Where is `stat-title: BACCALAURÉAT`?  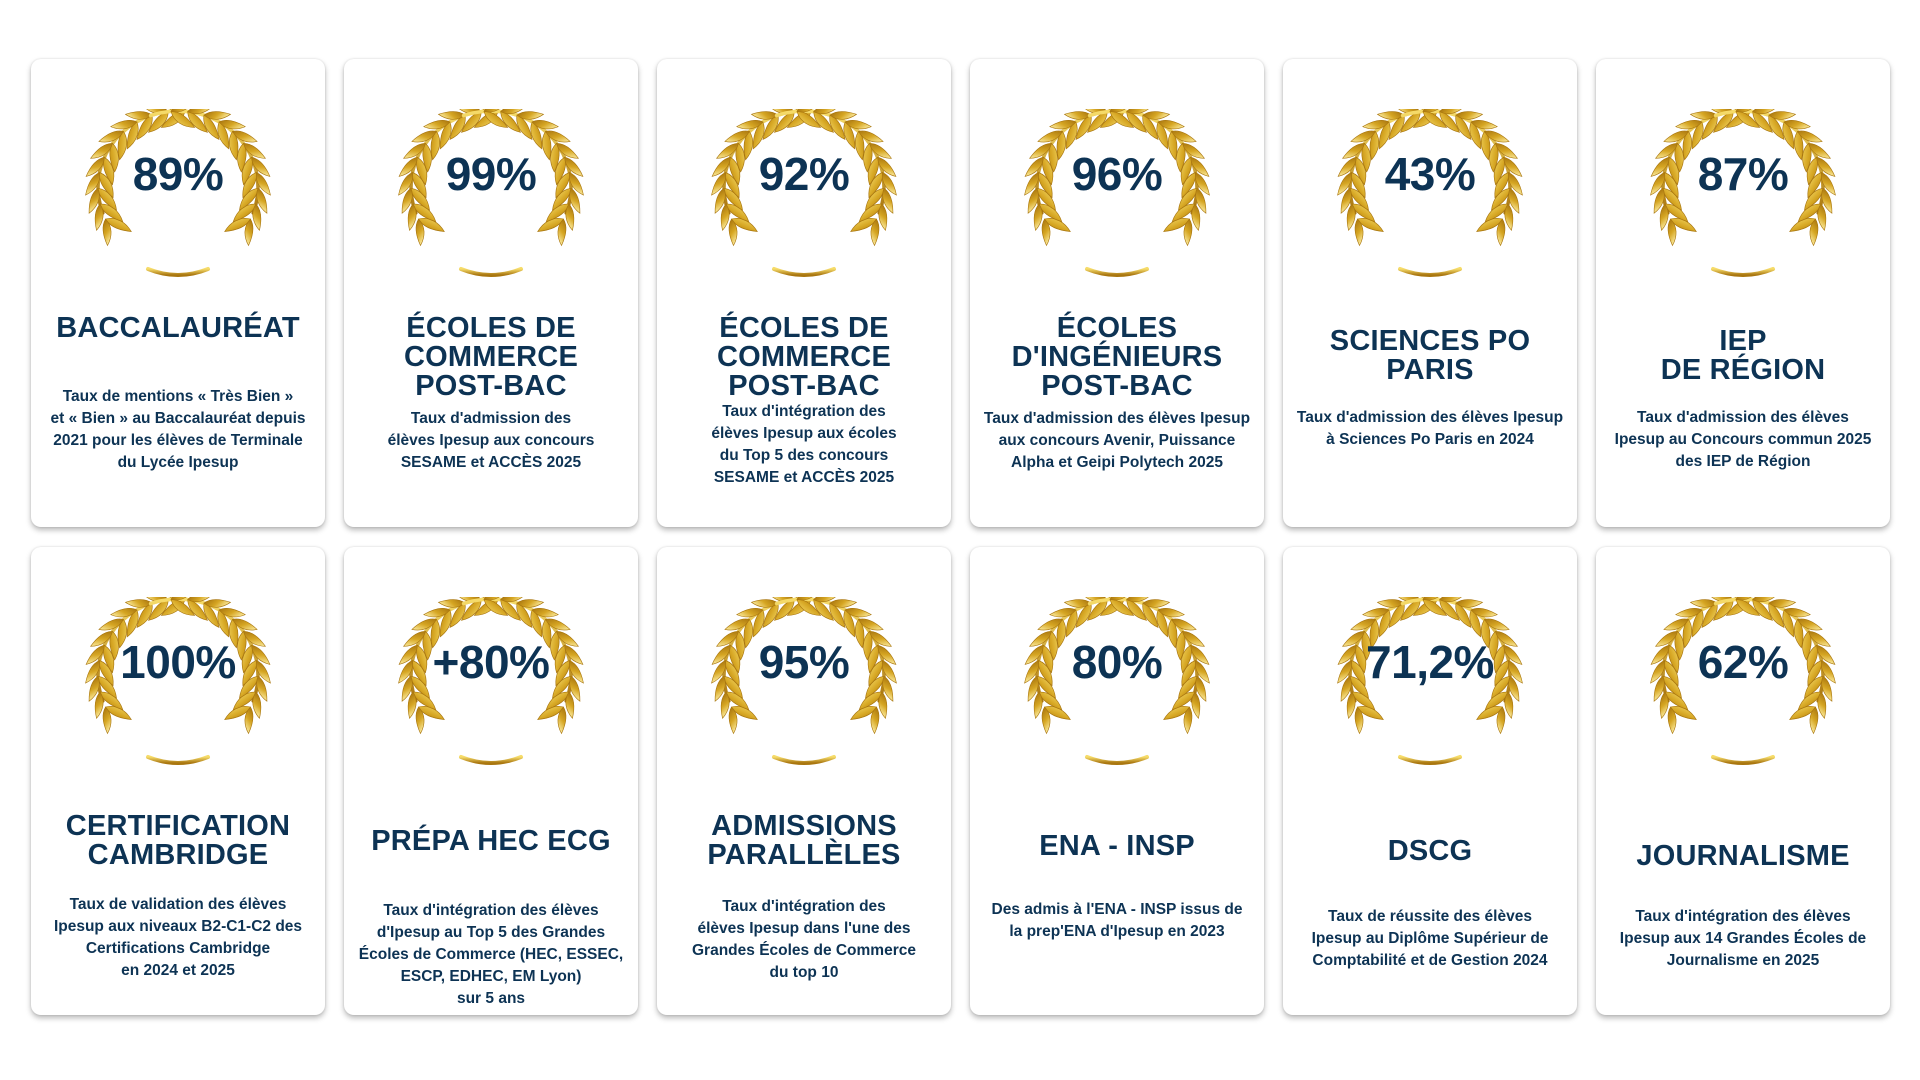
stat-title: BACCALAURÉAT is located at coordinates (178, 328).